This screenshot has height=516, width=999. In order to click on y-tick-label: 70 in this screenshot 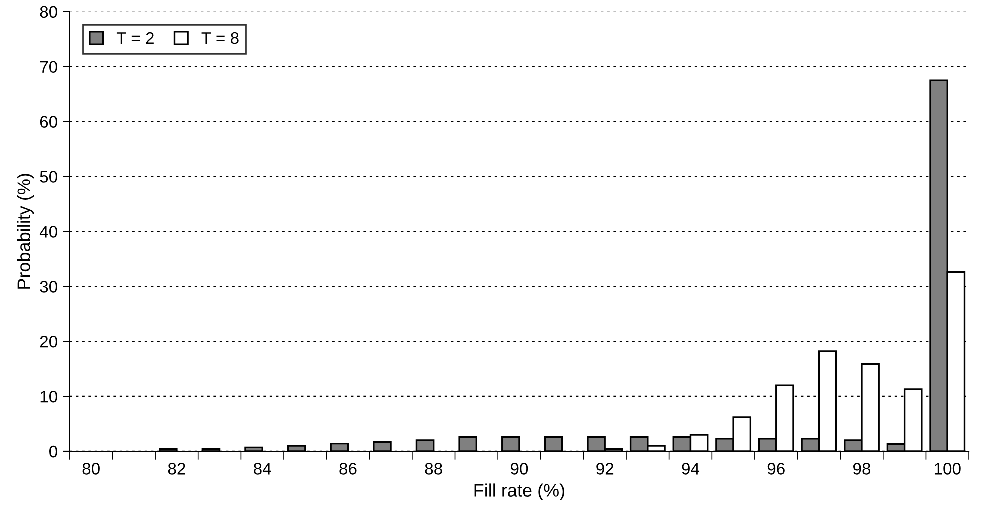, I will do `click(49, 67)`.